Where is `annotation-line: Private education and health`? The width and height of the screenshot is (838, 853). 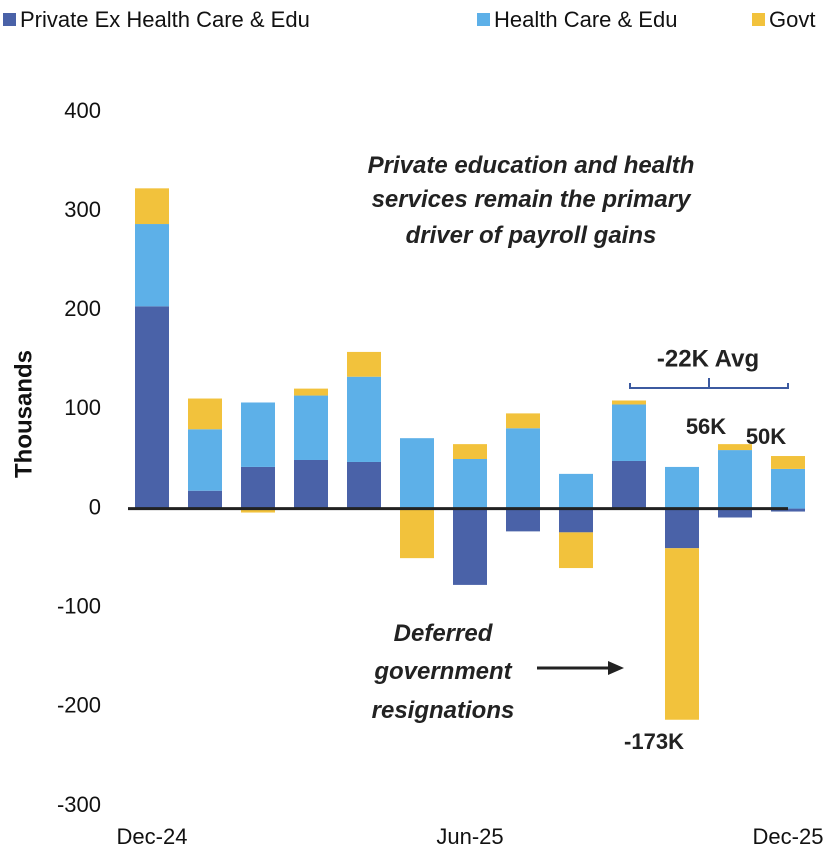
annotation-line: Private education and health is located at coordinates (531, 165).